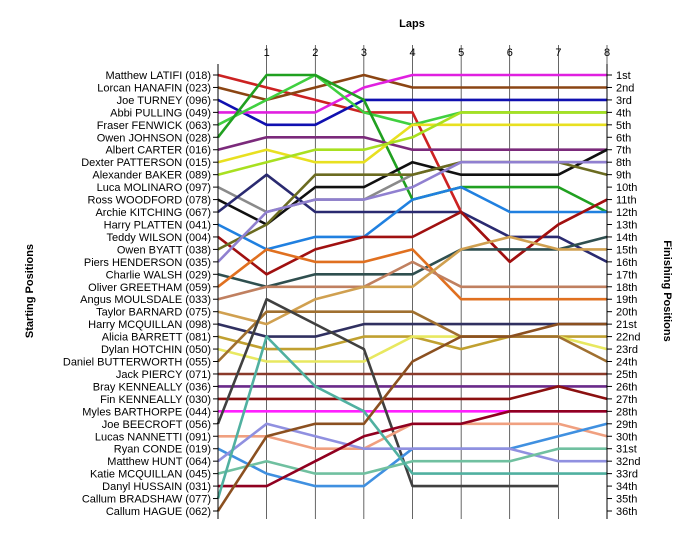 The height and width of the screenshot is (540, 700). I want to click on driver-label: Owen JOHNSON (028), so click(154, 138).